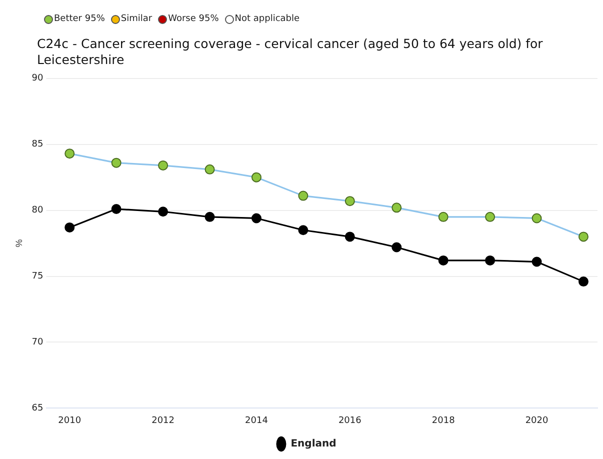 This screenshot has height=459, width=603. Describe the element at coordinates (70, 421) in the screenshot. I see `x-tick-label: 2010` at that location.